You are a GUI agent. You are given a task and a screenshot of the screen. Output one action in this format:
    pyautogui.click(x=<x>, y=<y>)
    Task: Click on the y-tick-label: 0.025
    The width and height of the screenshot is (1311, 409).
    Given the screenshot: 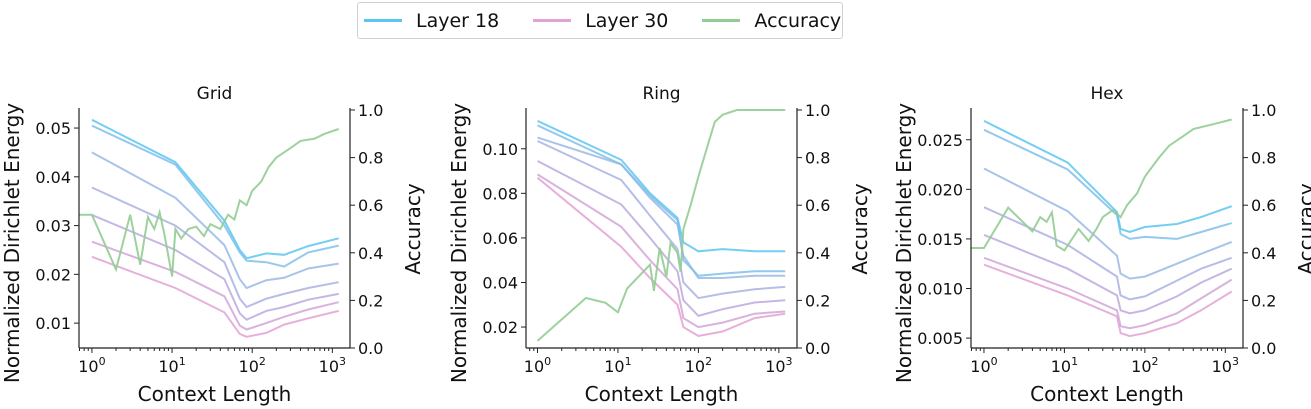 What is the action you would take?
    pyautogui.click(x=940, y=140)
    